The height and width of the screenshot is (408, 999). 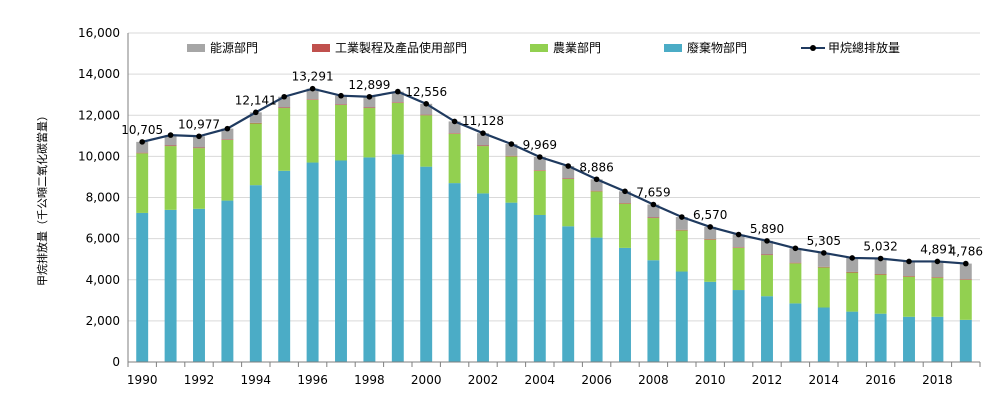 What do you see at coordinates (511, 179) in the screenshot?
I see `bar-segment-1-2003` at bounding box center [511, 179].